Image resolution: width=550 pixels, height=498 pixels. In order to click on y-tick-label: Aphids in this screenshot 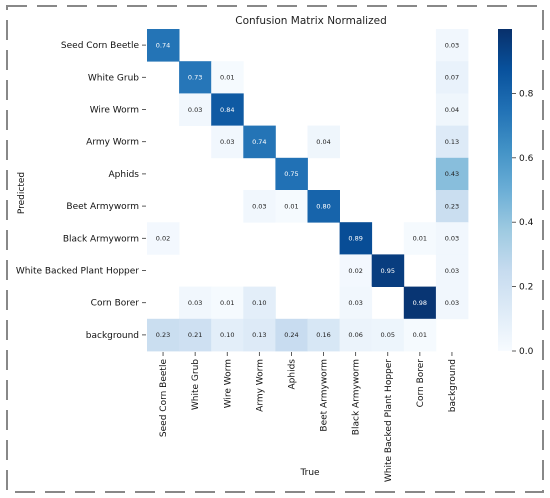, I will do `click(124, 175)`.